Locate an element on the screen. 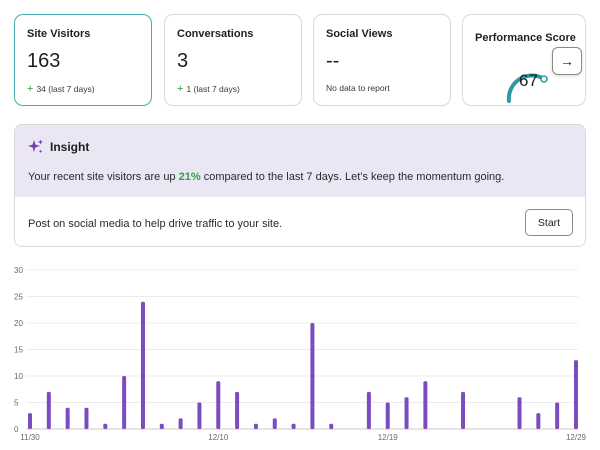 This screenshot has height=450, width=600. card-value: -- is located at coordinates (333, 61).